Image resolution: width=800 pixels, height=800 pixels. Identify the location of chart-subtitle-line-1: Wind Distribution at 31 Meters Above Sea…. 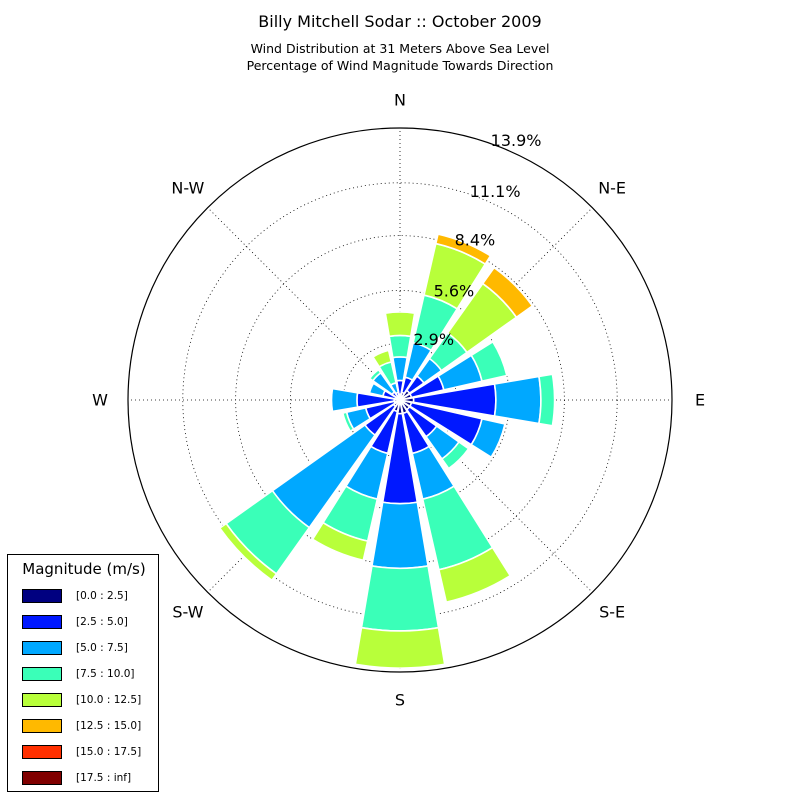
(400, 48).